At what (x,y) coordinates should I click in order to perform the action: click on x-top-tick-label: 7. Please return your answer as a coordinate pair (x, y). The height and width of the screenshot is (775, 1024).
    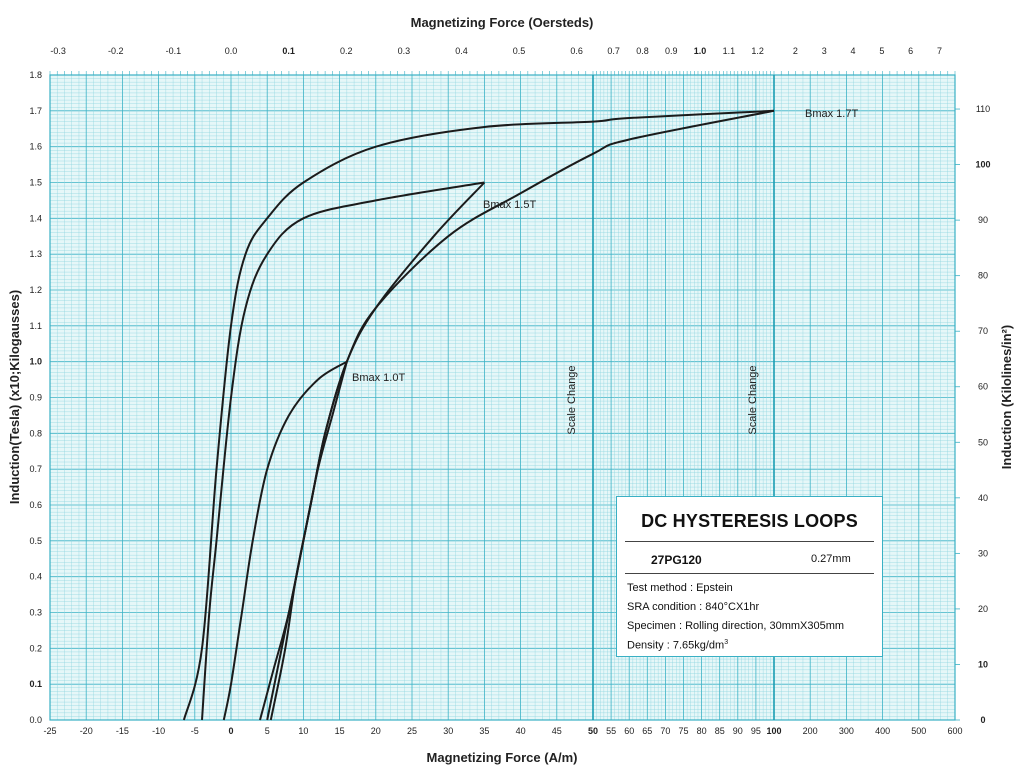
    Looking at the image, I should click on (939, 51).